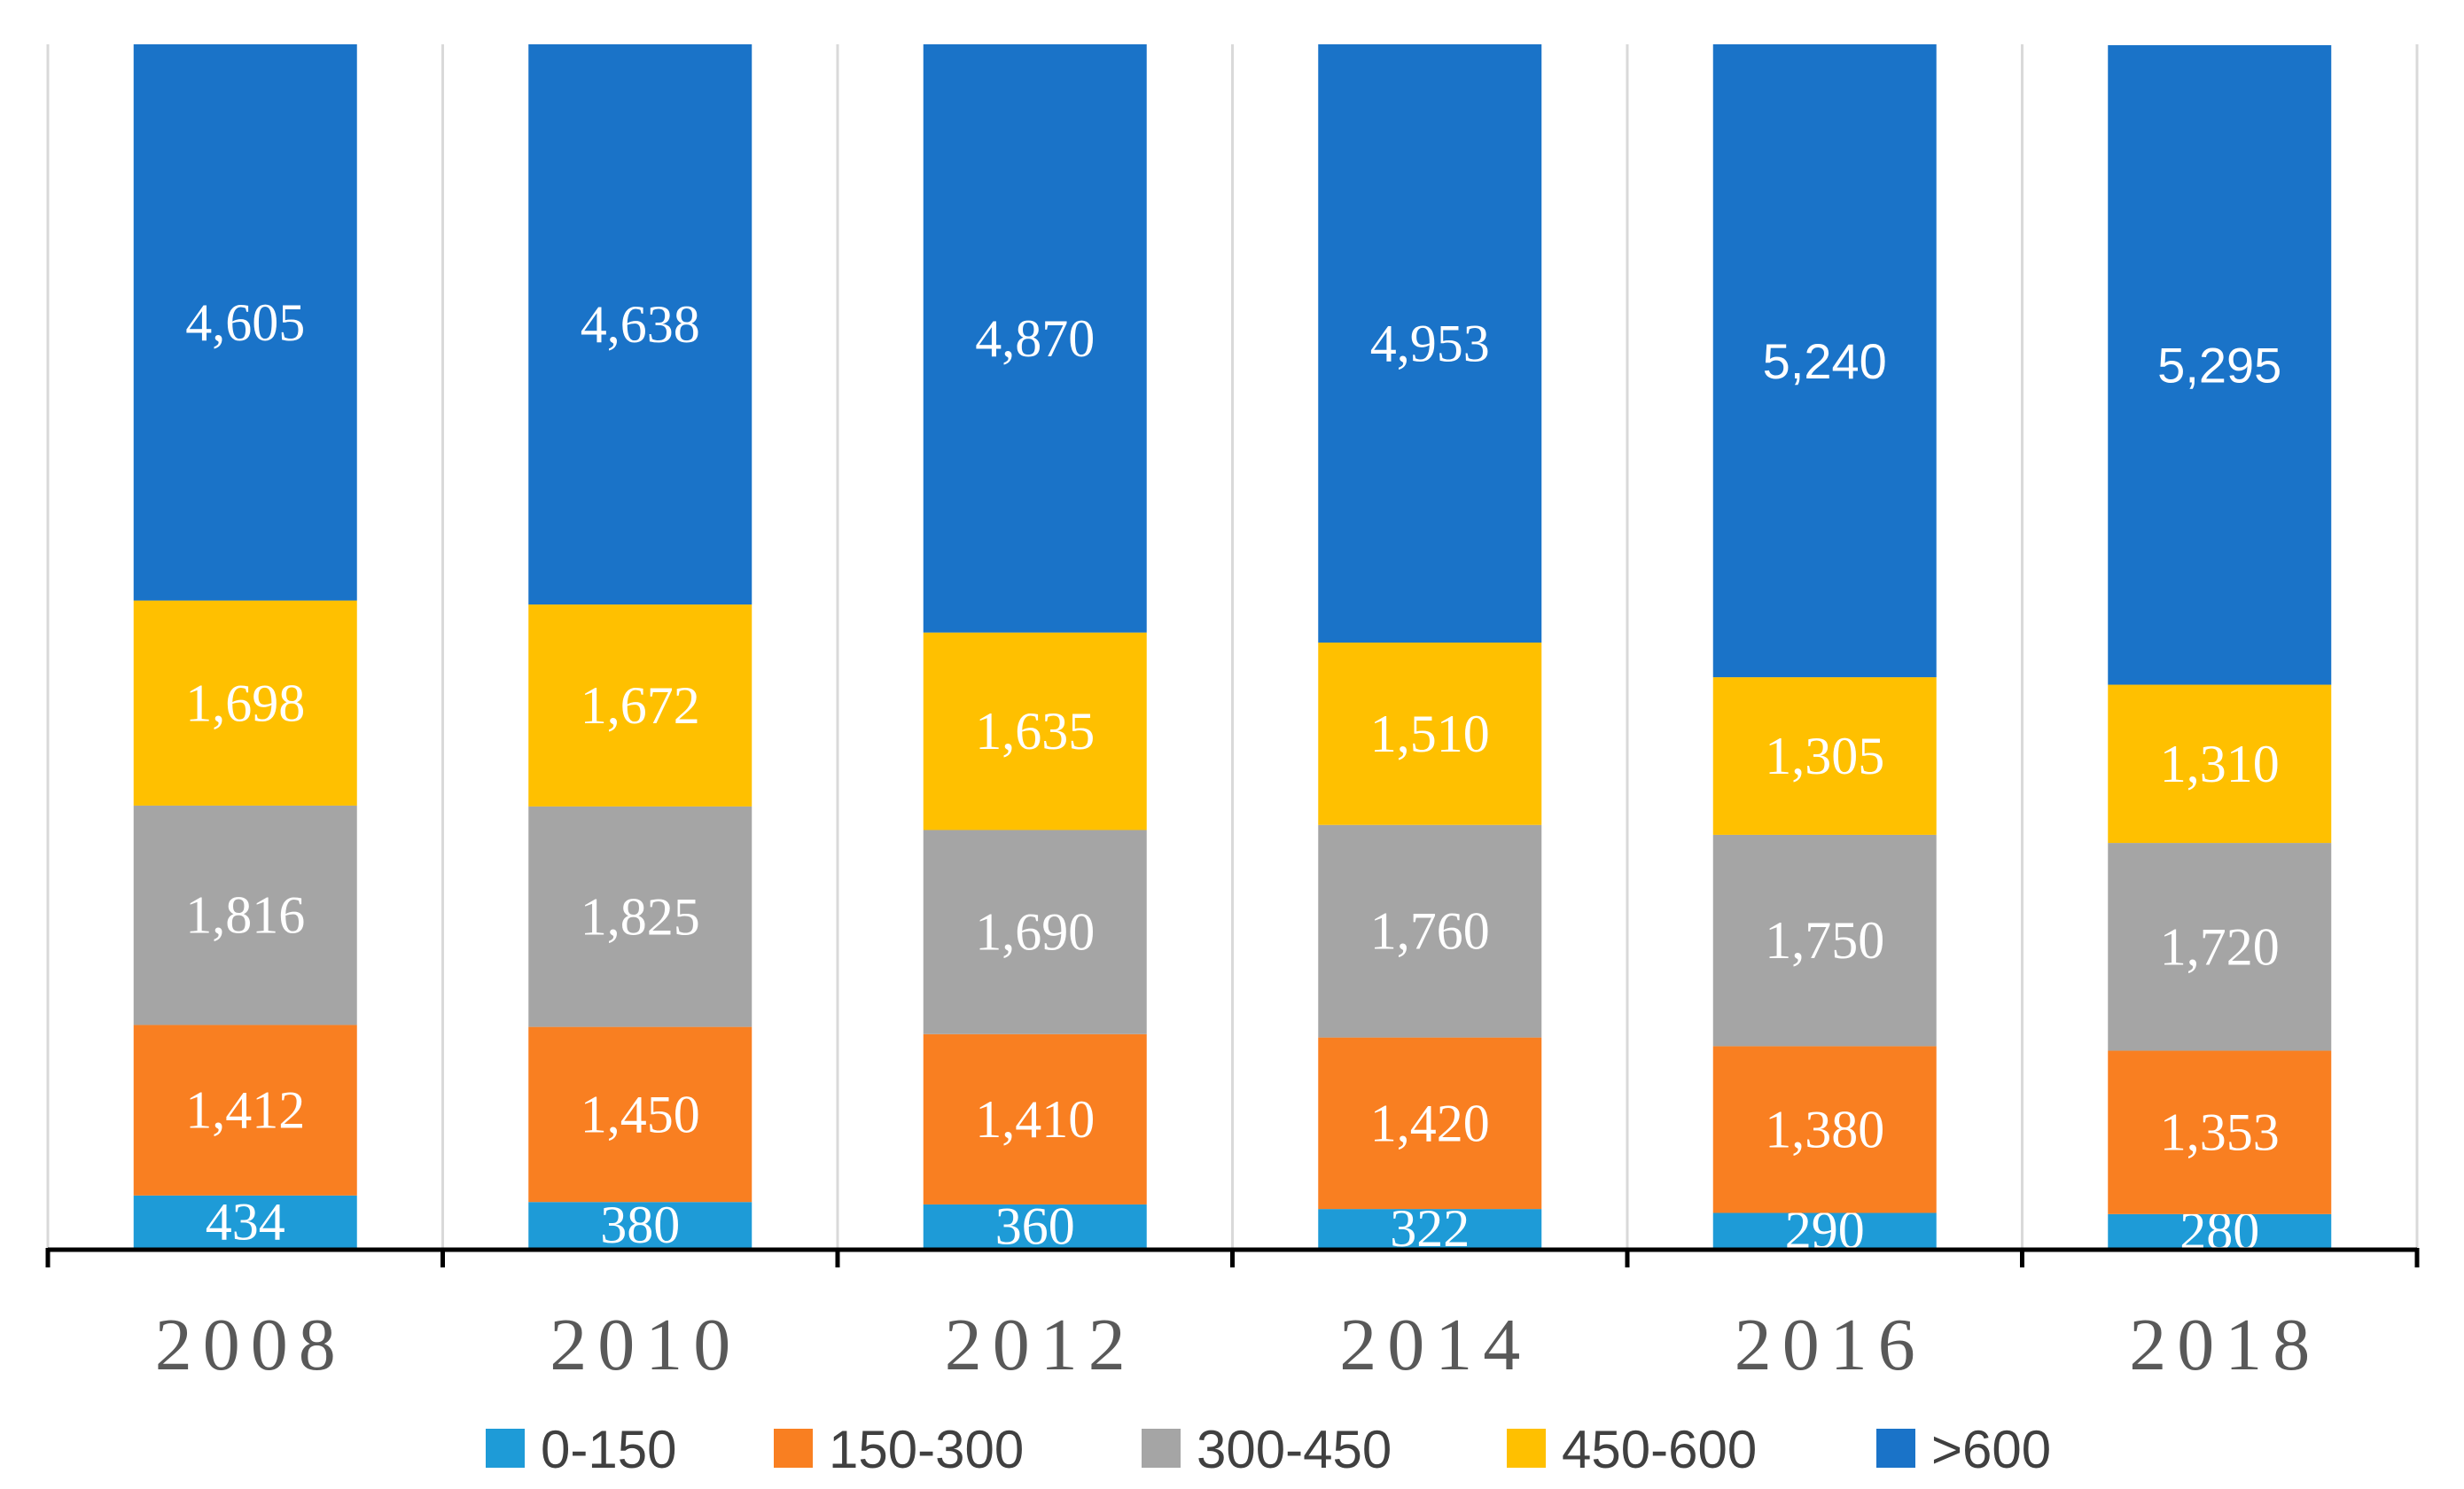 The width and height of the screenshot is (2464, 1489). What do you see at coordinates (1991, 1449) in the screenshot?
I see `legend-label: >600` at bounding box center [1991, 1449].